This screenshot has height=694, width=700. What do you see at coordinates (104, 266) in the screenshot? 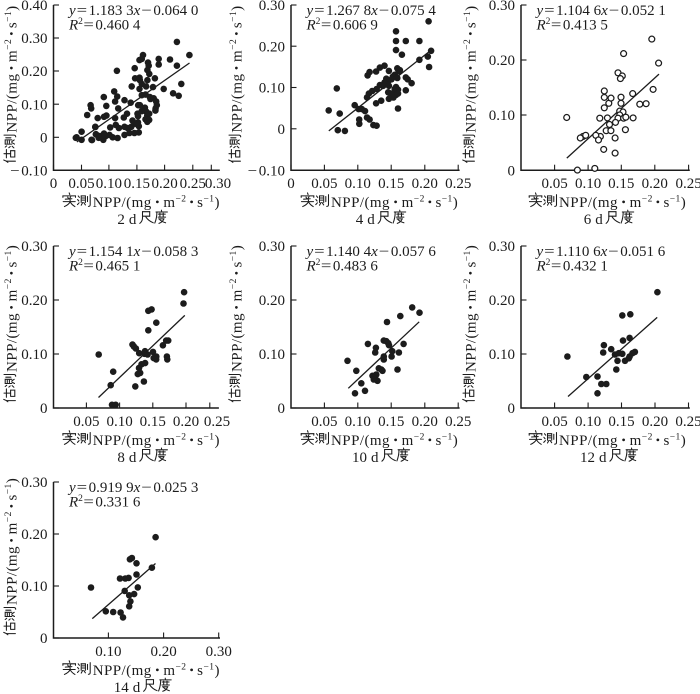
I see `svg-text:R2=0.465 1: R2= 0.465 1` at bounding box center [104, 266].